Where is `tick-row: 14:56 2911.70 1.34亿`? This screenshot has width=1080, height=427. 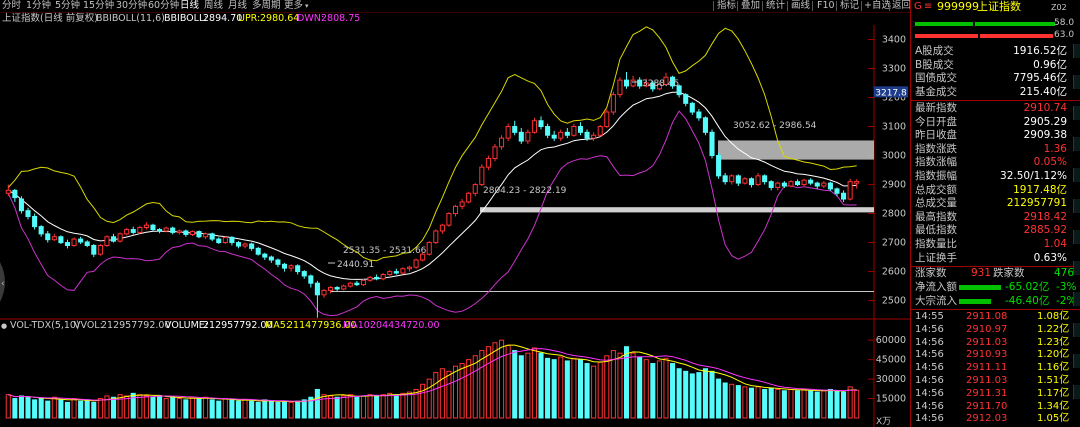 tick-row: 14:56 2911.70 1.34亿 is located at coordinates (995, 407).